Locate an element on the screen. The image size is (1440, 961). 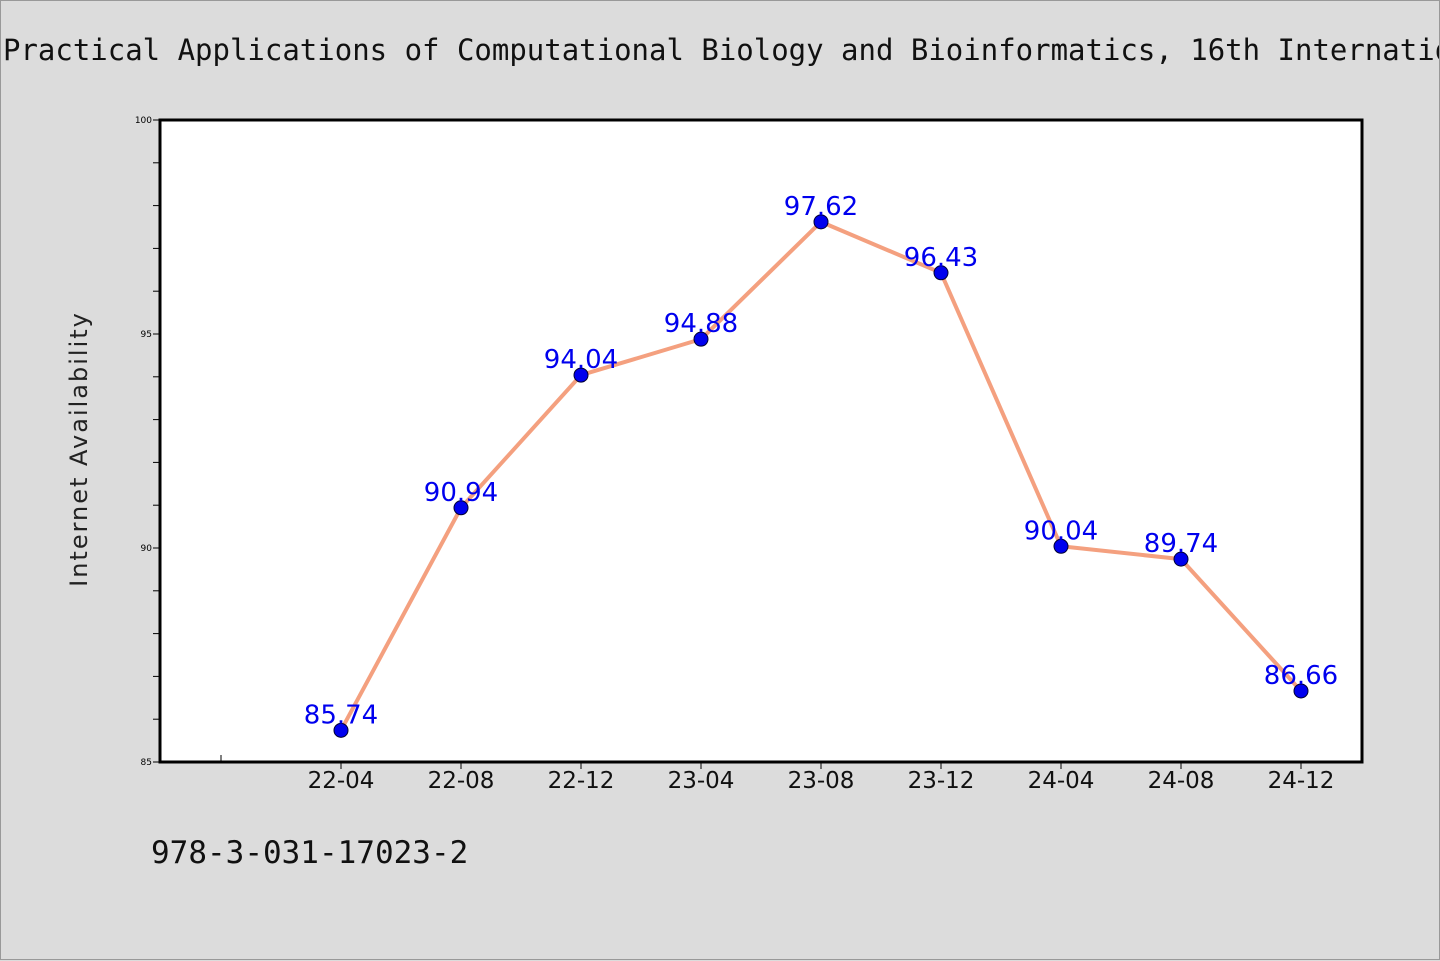
data-label: 86.66 is located at coordinates (1301, 676).